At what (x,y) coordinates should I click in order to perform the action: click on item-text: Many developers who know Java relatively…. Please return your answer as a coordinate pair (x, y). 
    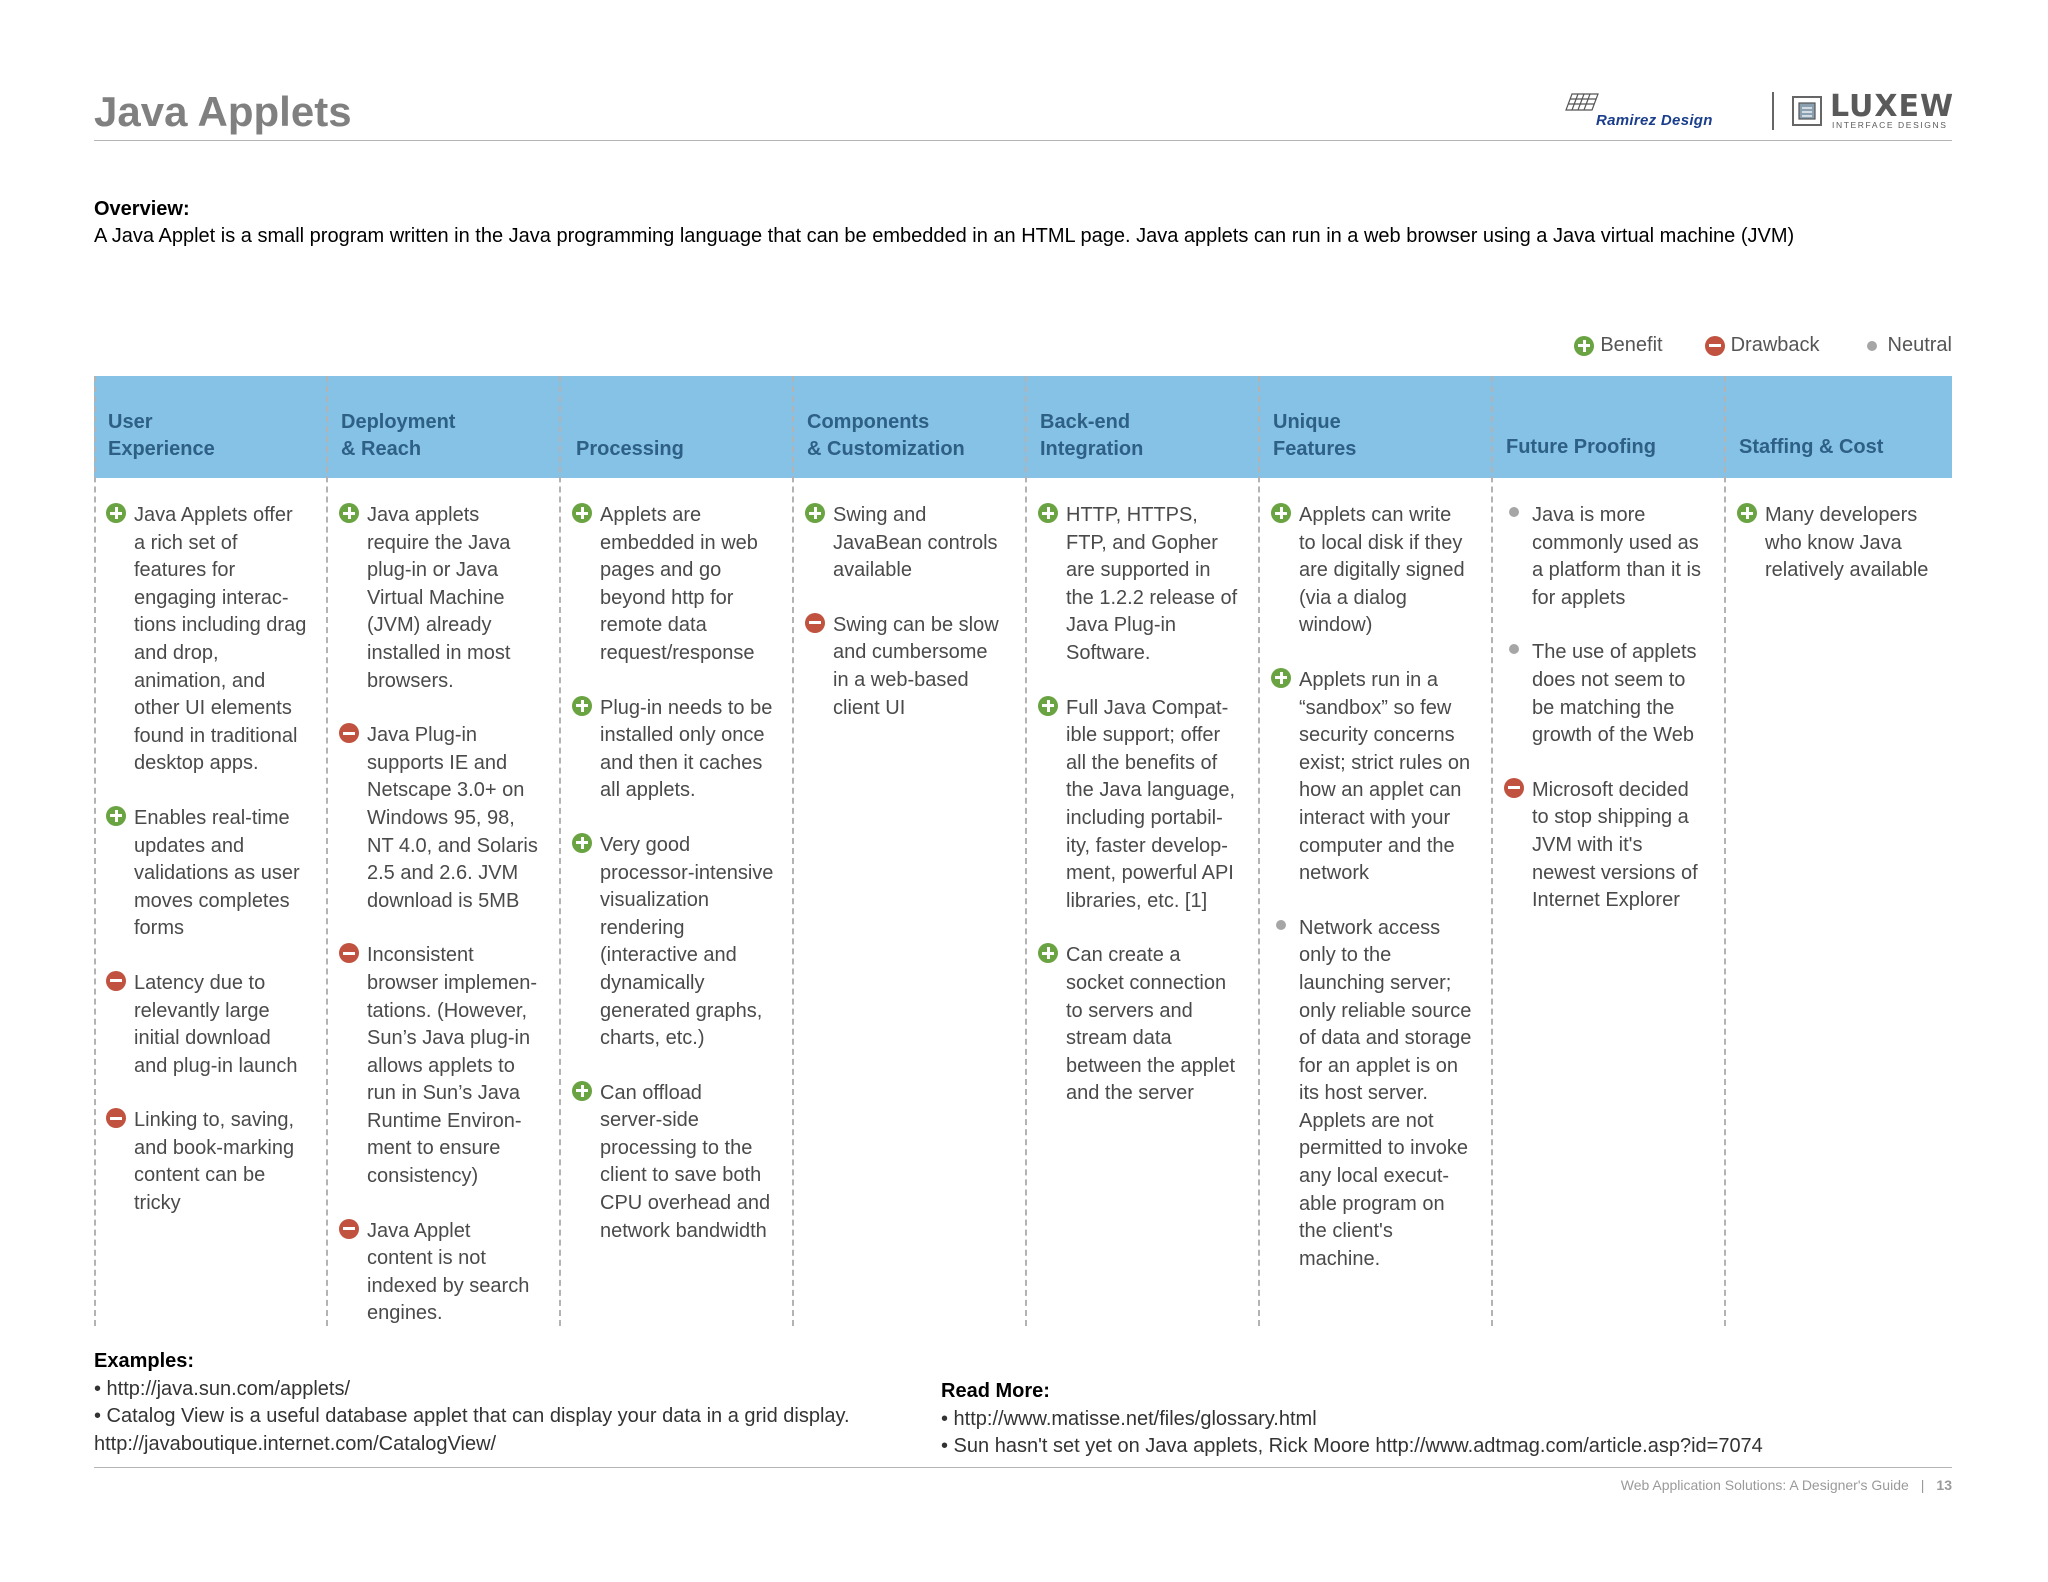
    Looking at the image, I should click on (1847, 543).